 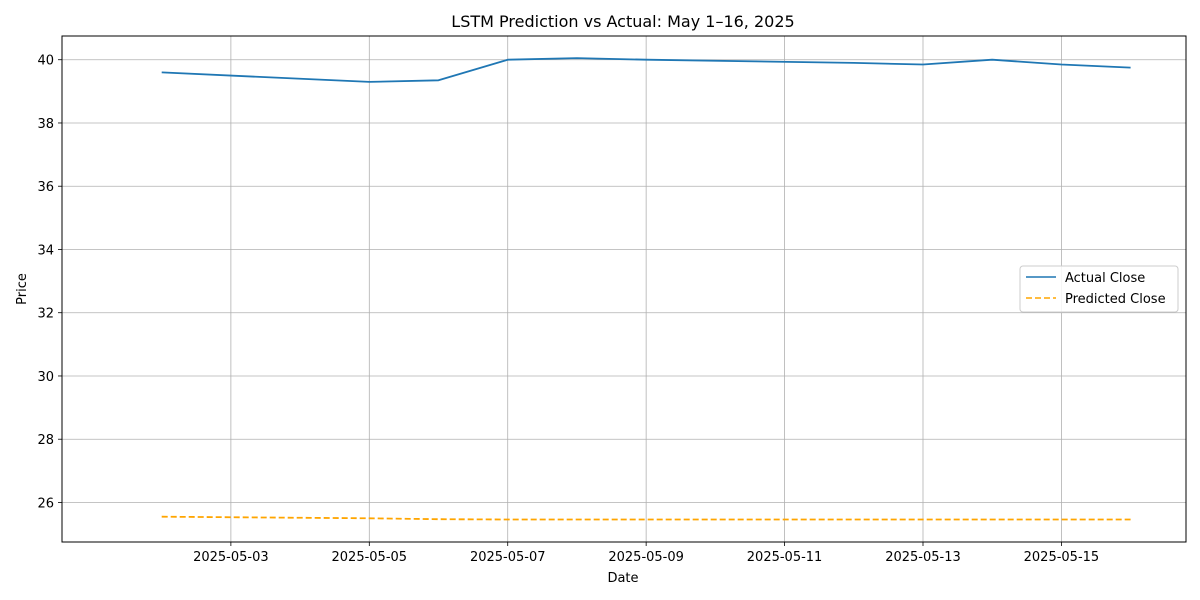 I want to click on x-tick-label: 2025-05-13, so click(x=923, y=557).